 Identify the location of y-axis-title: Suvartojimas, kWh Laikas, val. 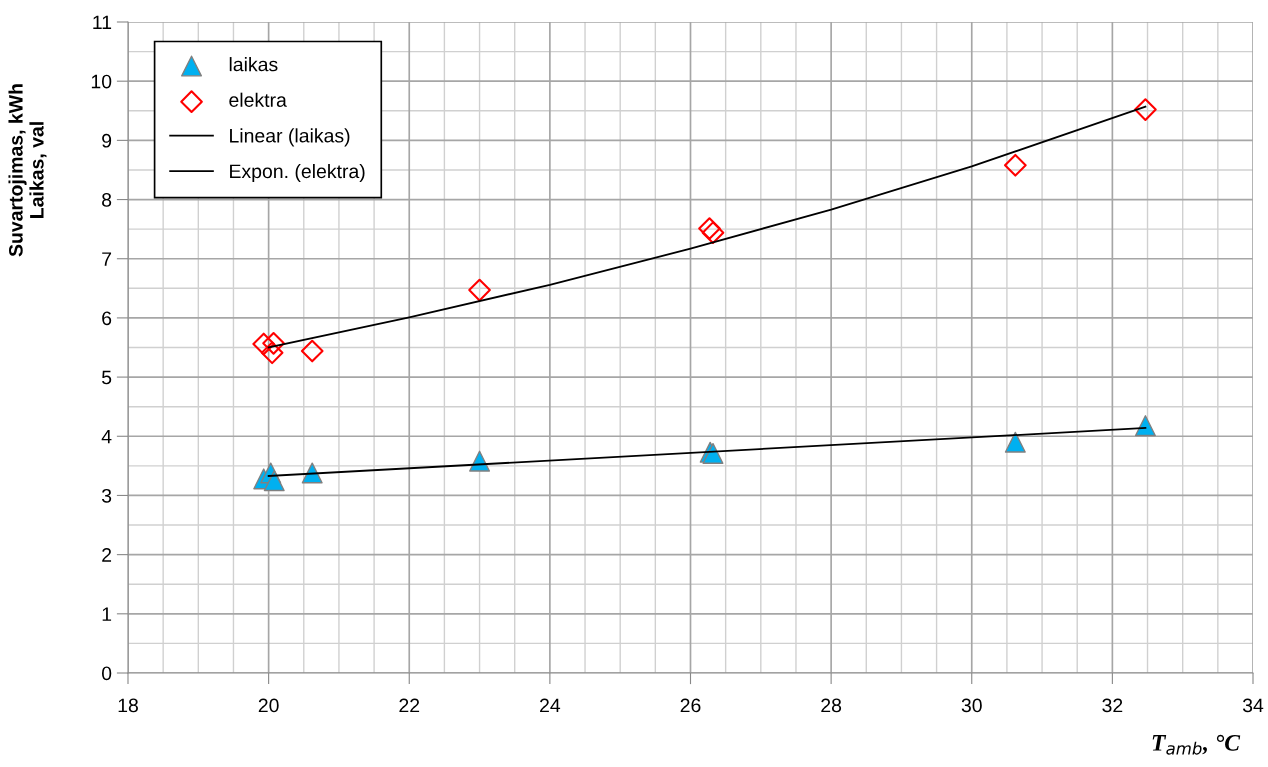
(27, 170).